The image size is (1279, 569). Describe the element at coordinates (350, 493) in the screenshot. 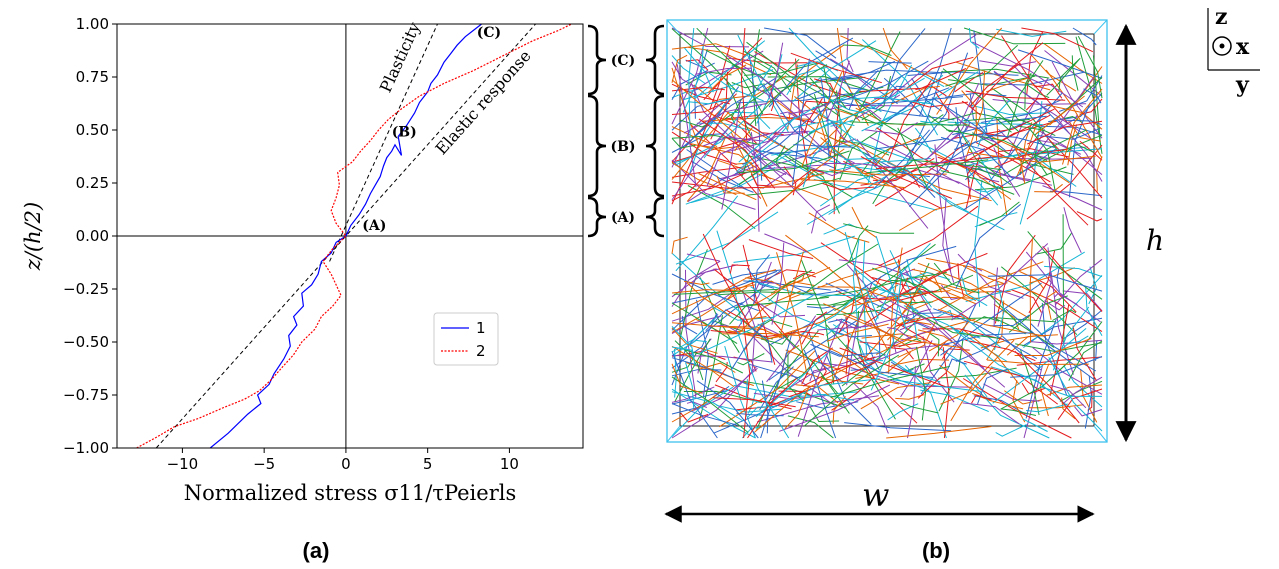

I see `x-axis-label: Normalized stress σ11/τPeierls` at that location.